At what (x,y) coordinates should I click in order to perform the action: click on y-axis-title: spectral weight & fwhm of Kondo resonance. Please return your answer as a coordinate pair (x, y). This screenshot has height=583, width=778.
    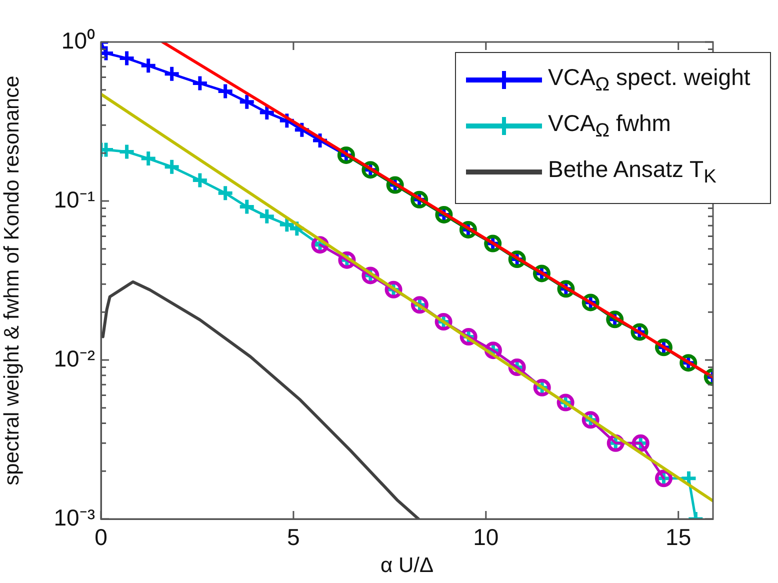
    Looking at the image, I should click on (12, 281).